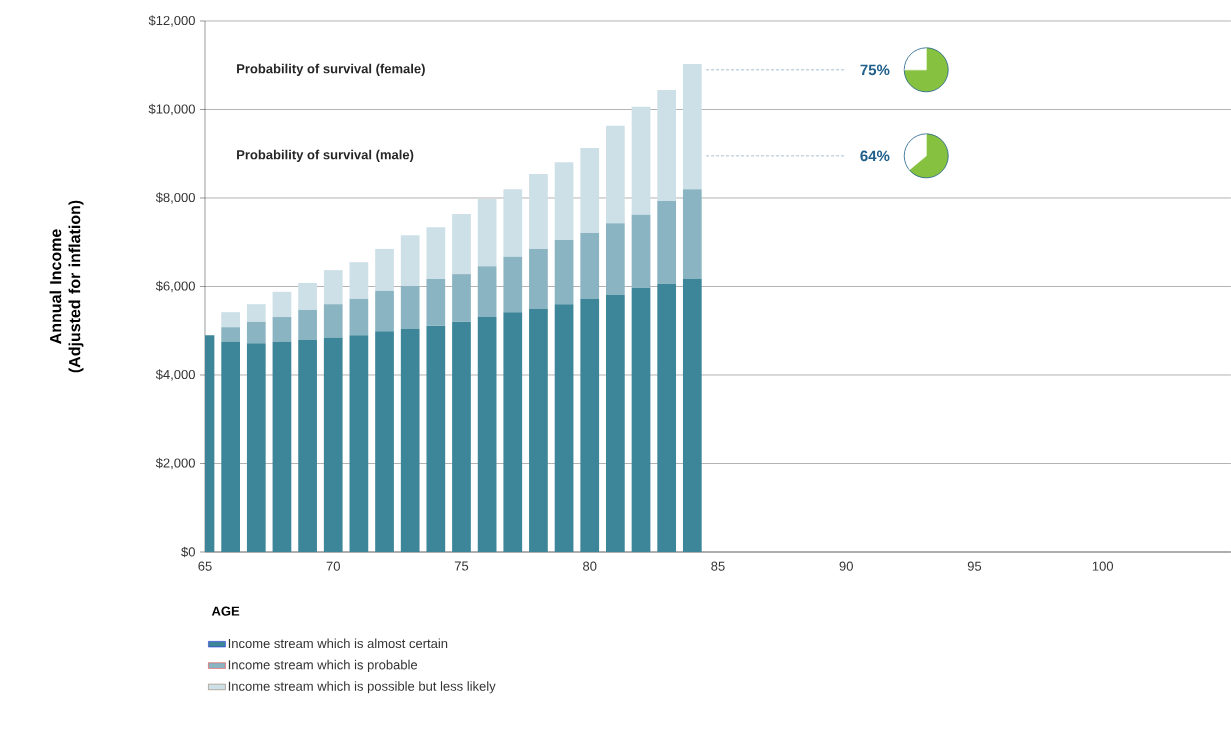 This screenshot has height=731, width=1231. I want to click on annotation: 75%, so click(875, 70).